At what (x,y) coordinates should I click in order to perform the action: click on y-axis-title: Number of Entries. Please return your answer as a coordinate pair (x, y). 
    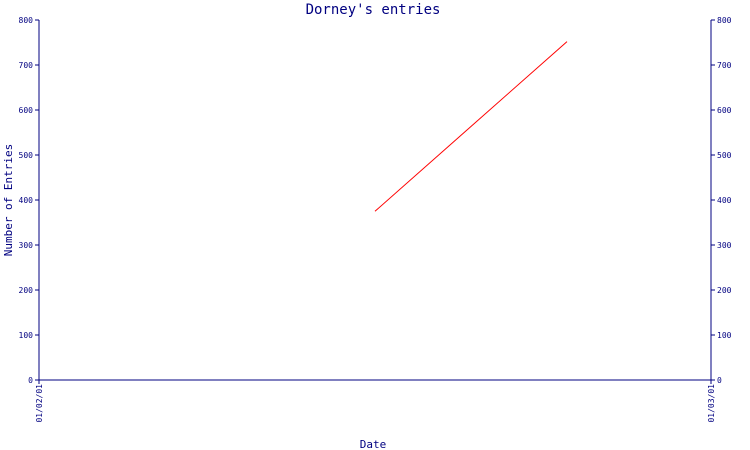
    Looking at the image, I should click on (8, 200).